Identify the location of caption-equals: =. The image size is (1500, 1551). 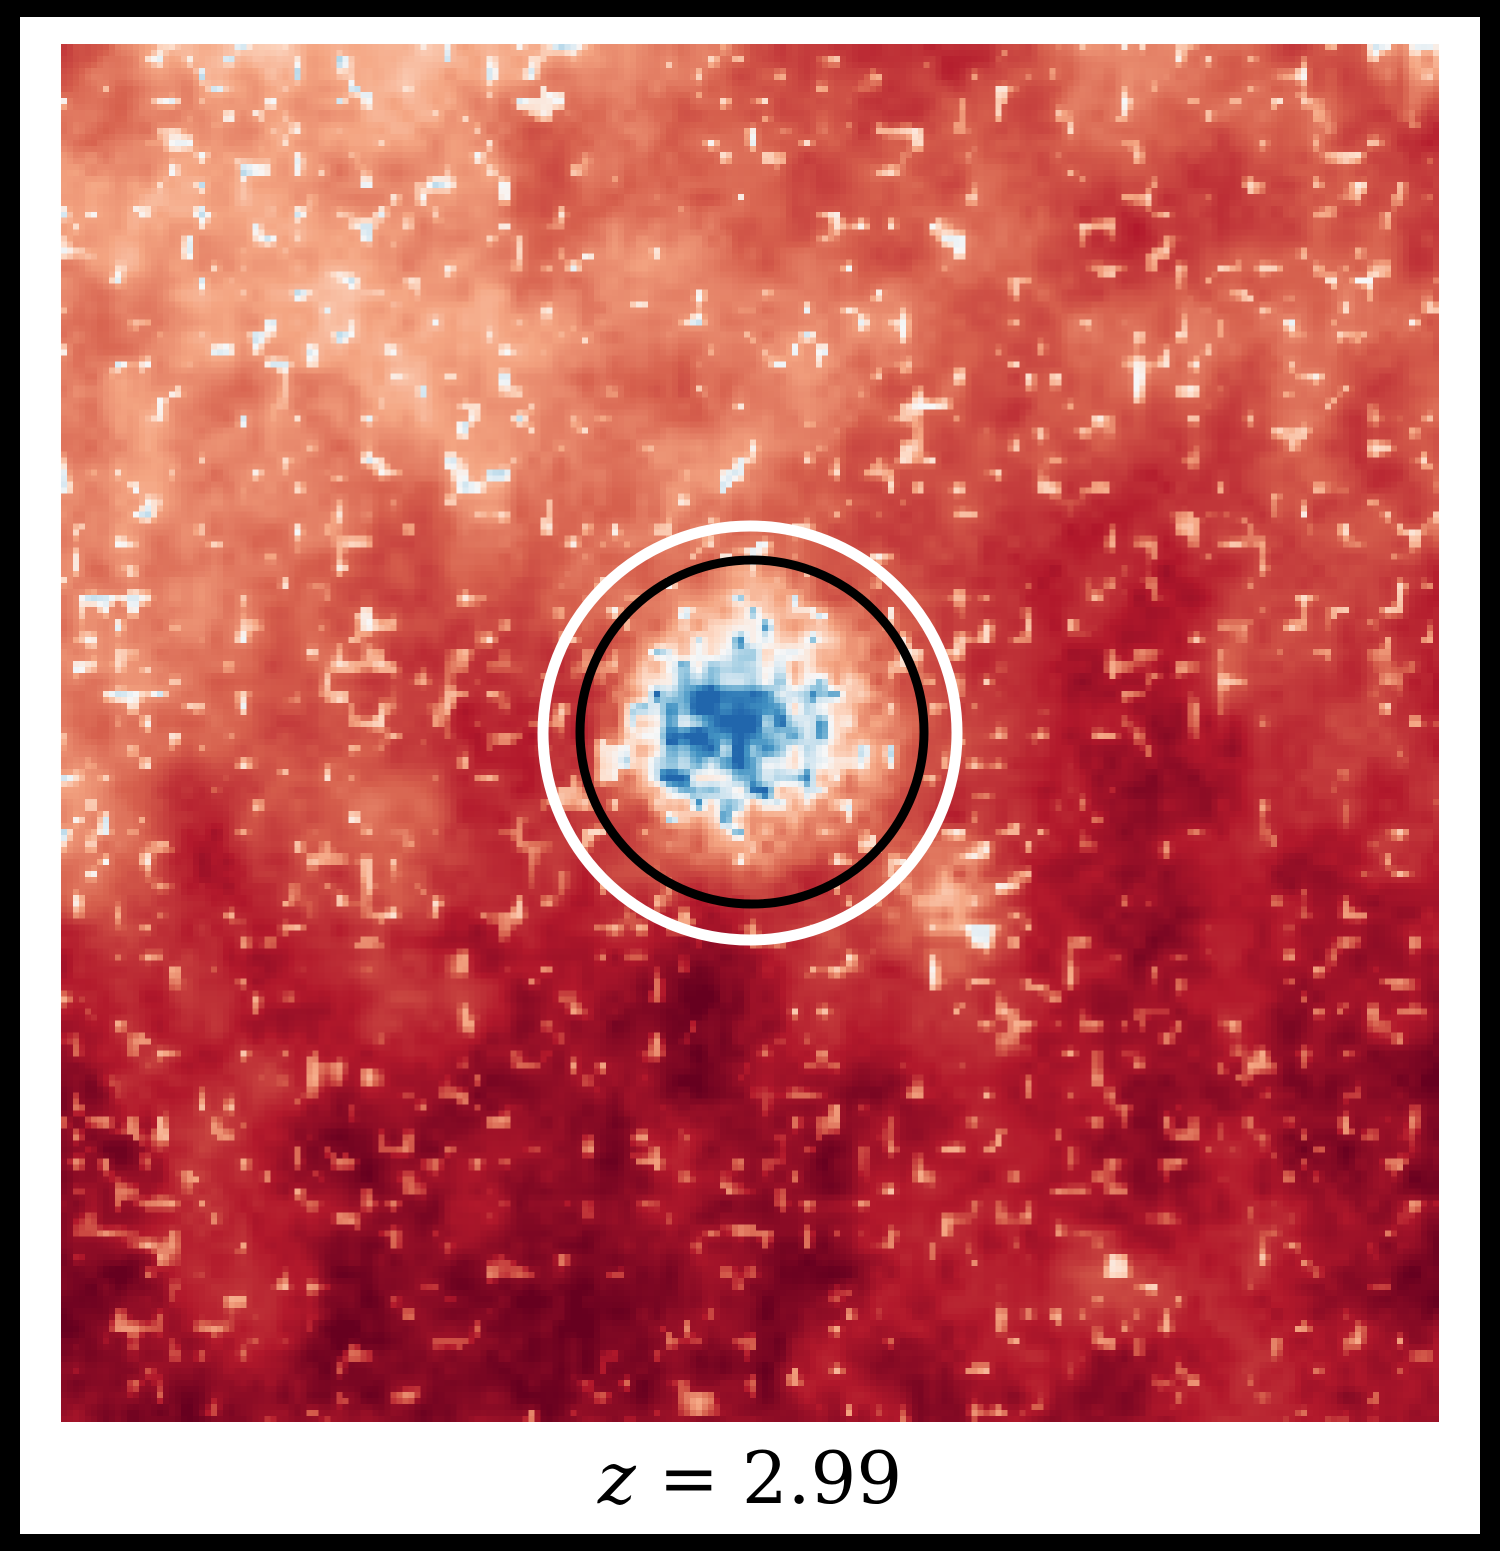
(688, 1478).